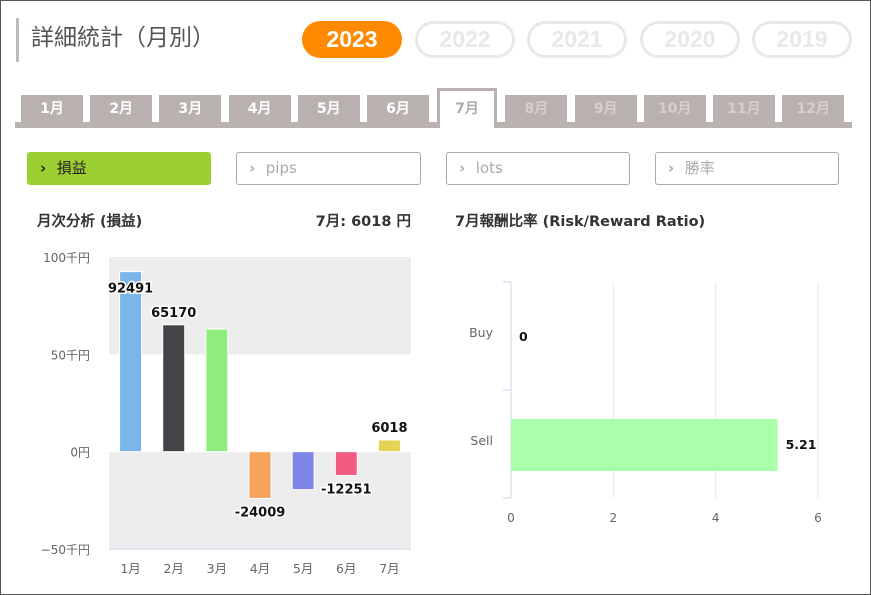 This screenshot has height=595, width=871. Describe the element at coordinates (580, 222) in the screenshot. I see `ratio-chart-title: 7月報酬比率 (Risk/Reward Ratio)` at that location.